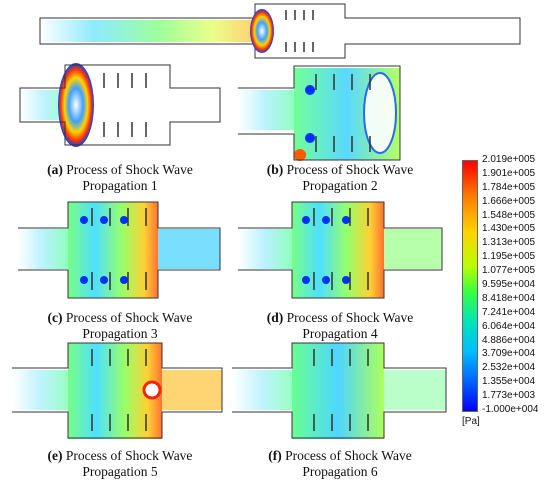 Image resolution: width=550 pixels, height=485 pixels. Describe the element at coordinates (509, 229) in the screenshot. I see `legend-label: 1.430e+005` at that location.